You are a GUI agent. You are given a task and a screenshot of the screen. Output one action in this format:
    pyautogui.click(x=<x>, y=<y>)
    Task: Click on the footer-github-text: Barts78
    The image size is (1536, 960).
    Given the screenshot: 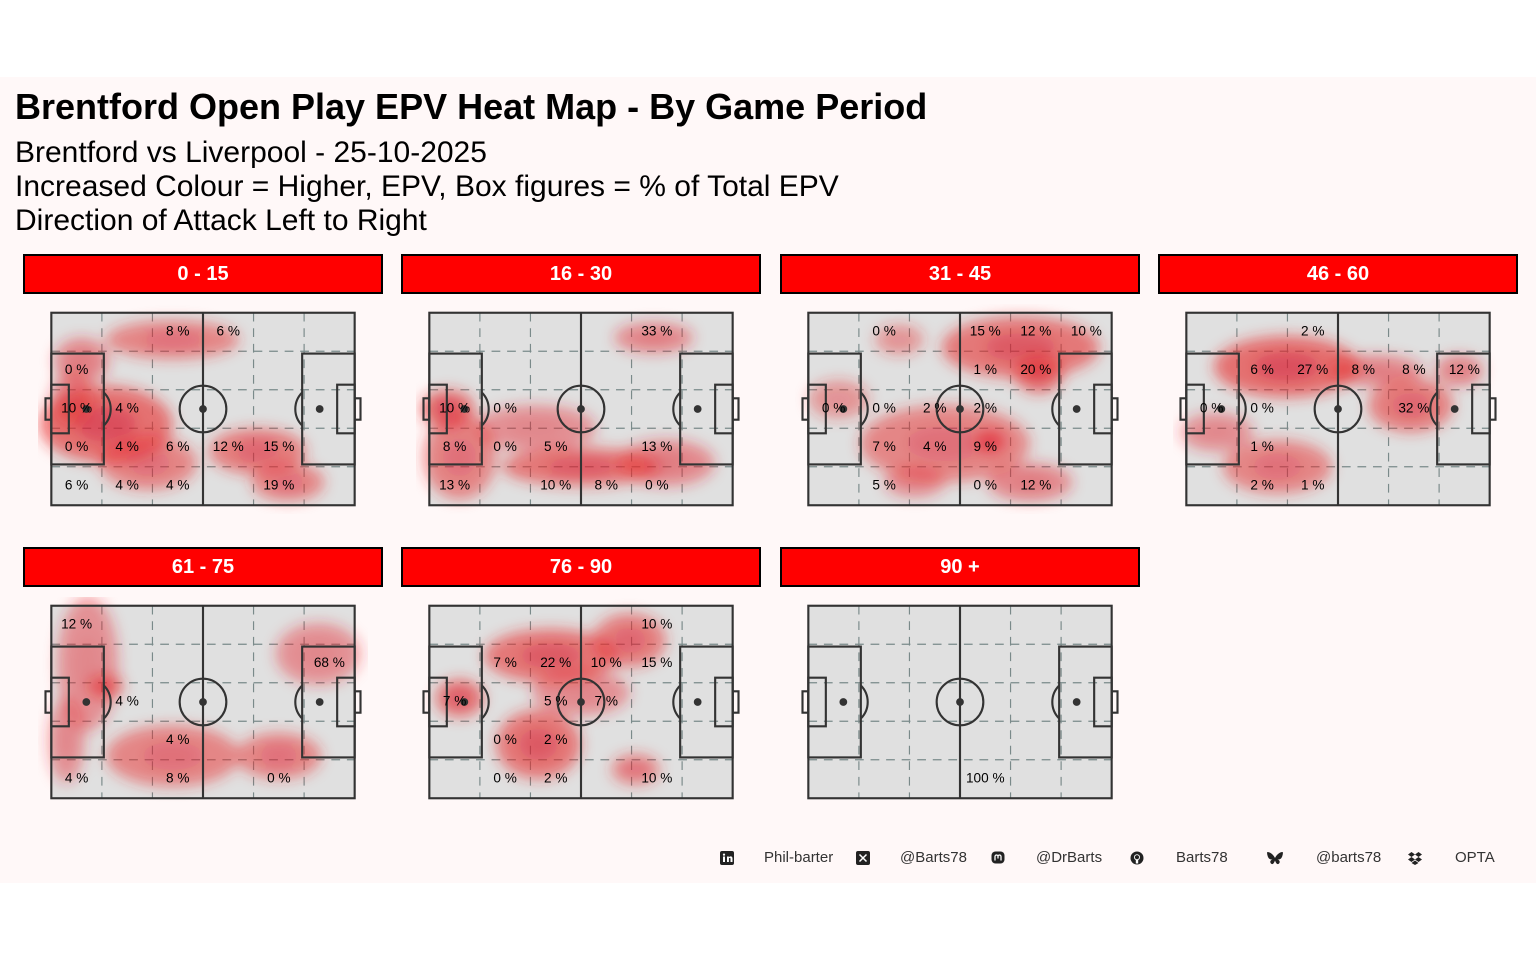 What is the action you would take?
    pyautogui.click(x=1202, y=857)
    